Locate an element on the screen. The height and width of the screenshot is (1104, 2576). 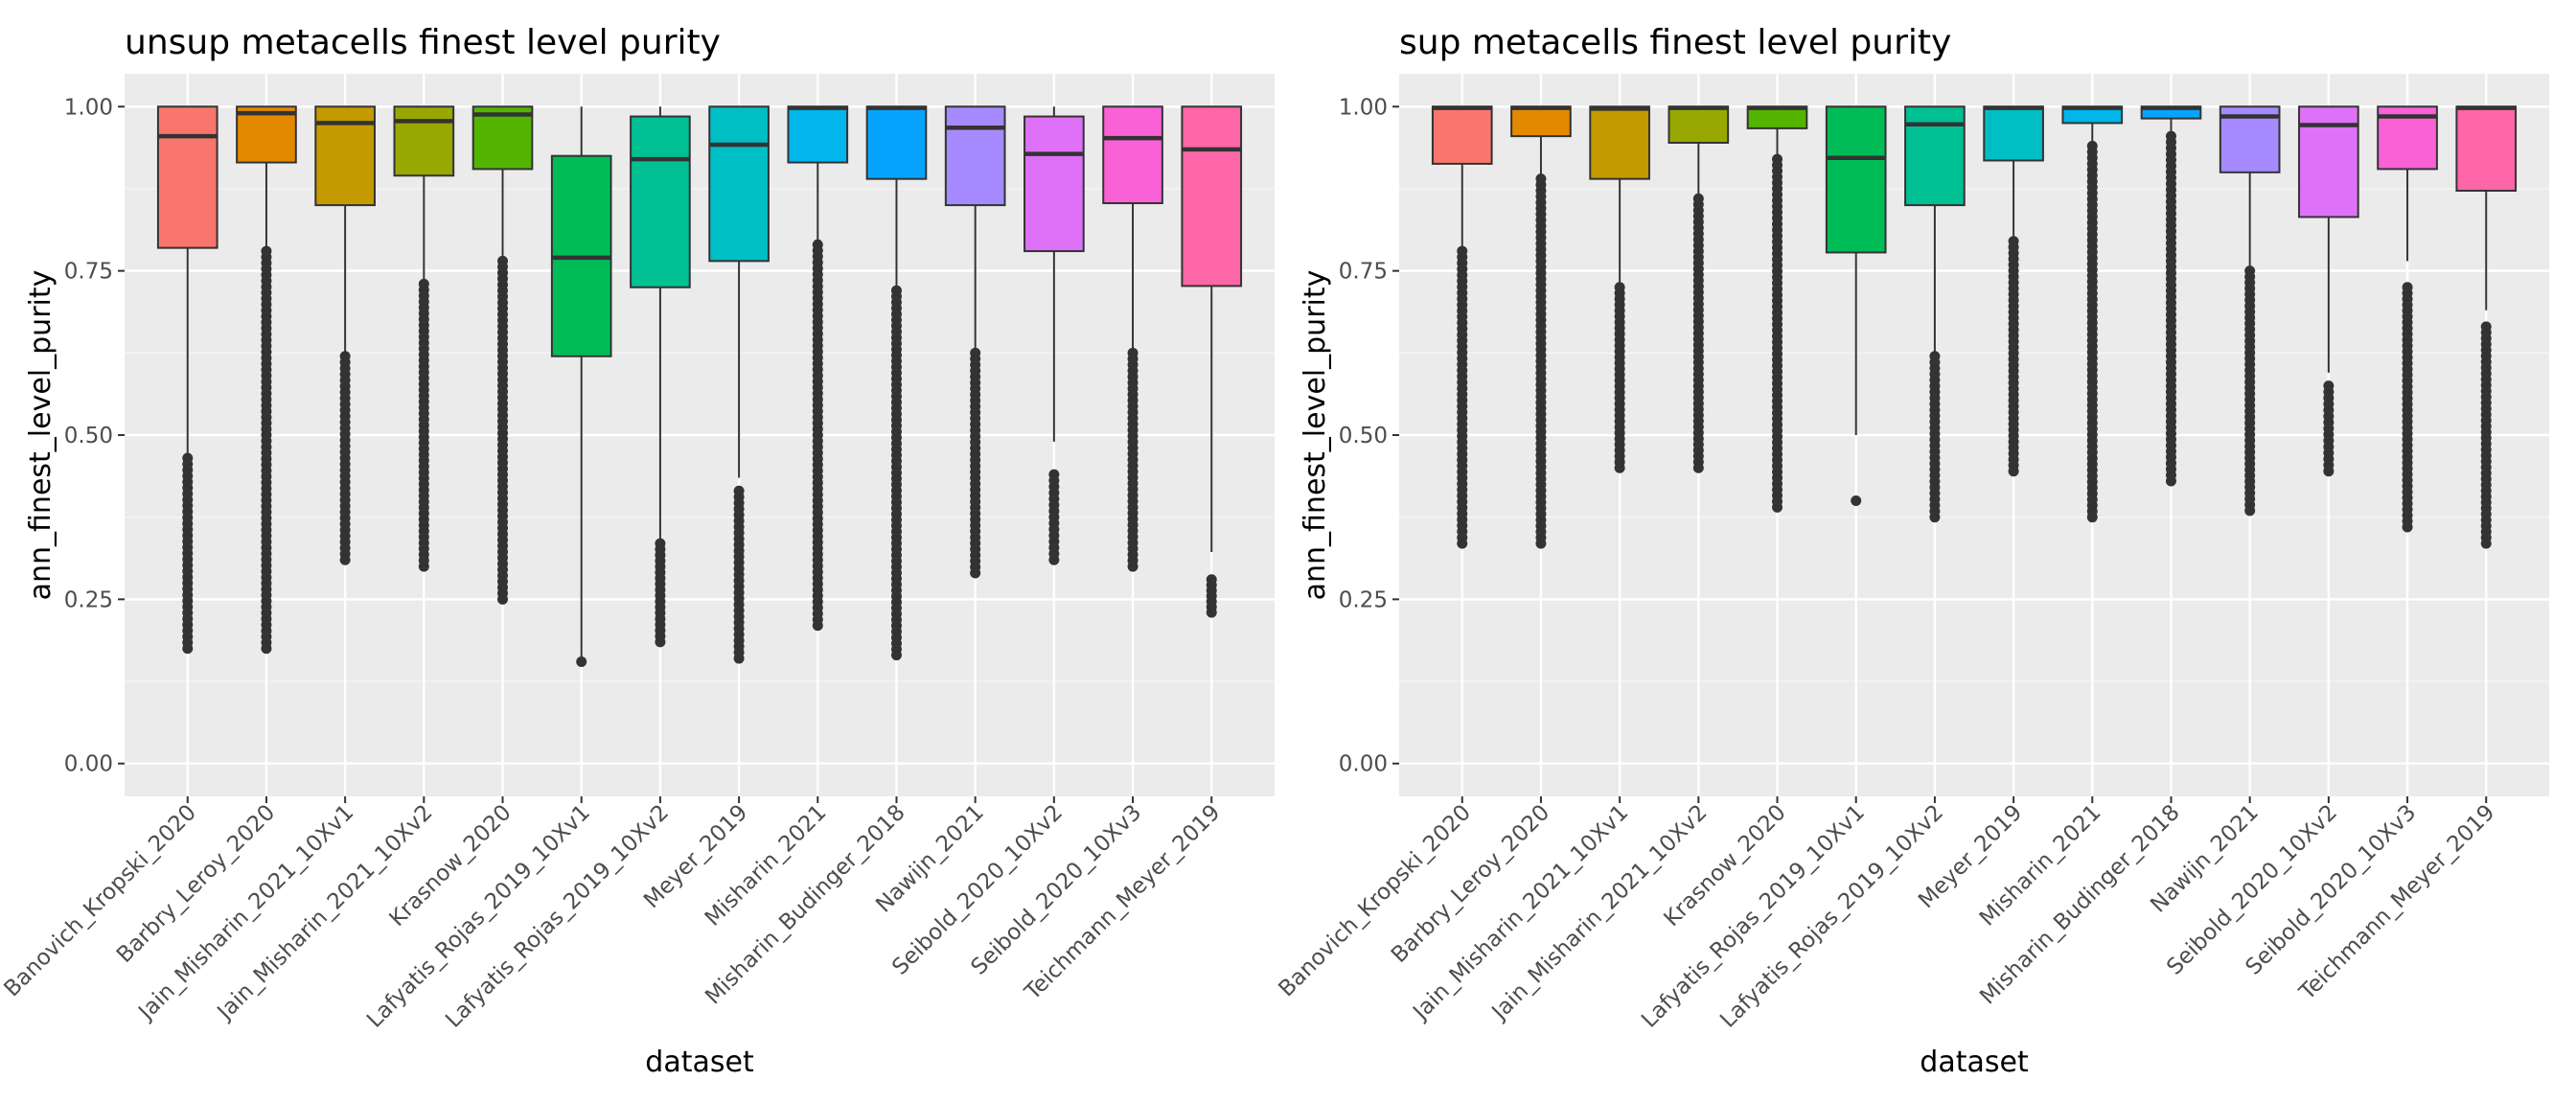
chart-title: sup metacells finest level purity is located at coordinates (1675, 42).